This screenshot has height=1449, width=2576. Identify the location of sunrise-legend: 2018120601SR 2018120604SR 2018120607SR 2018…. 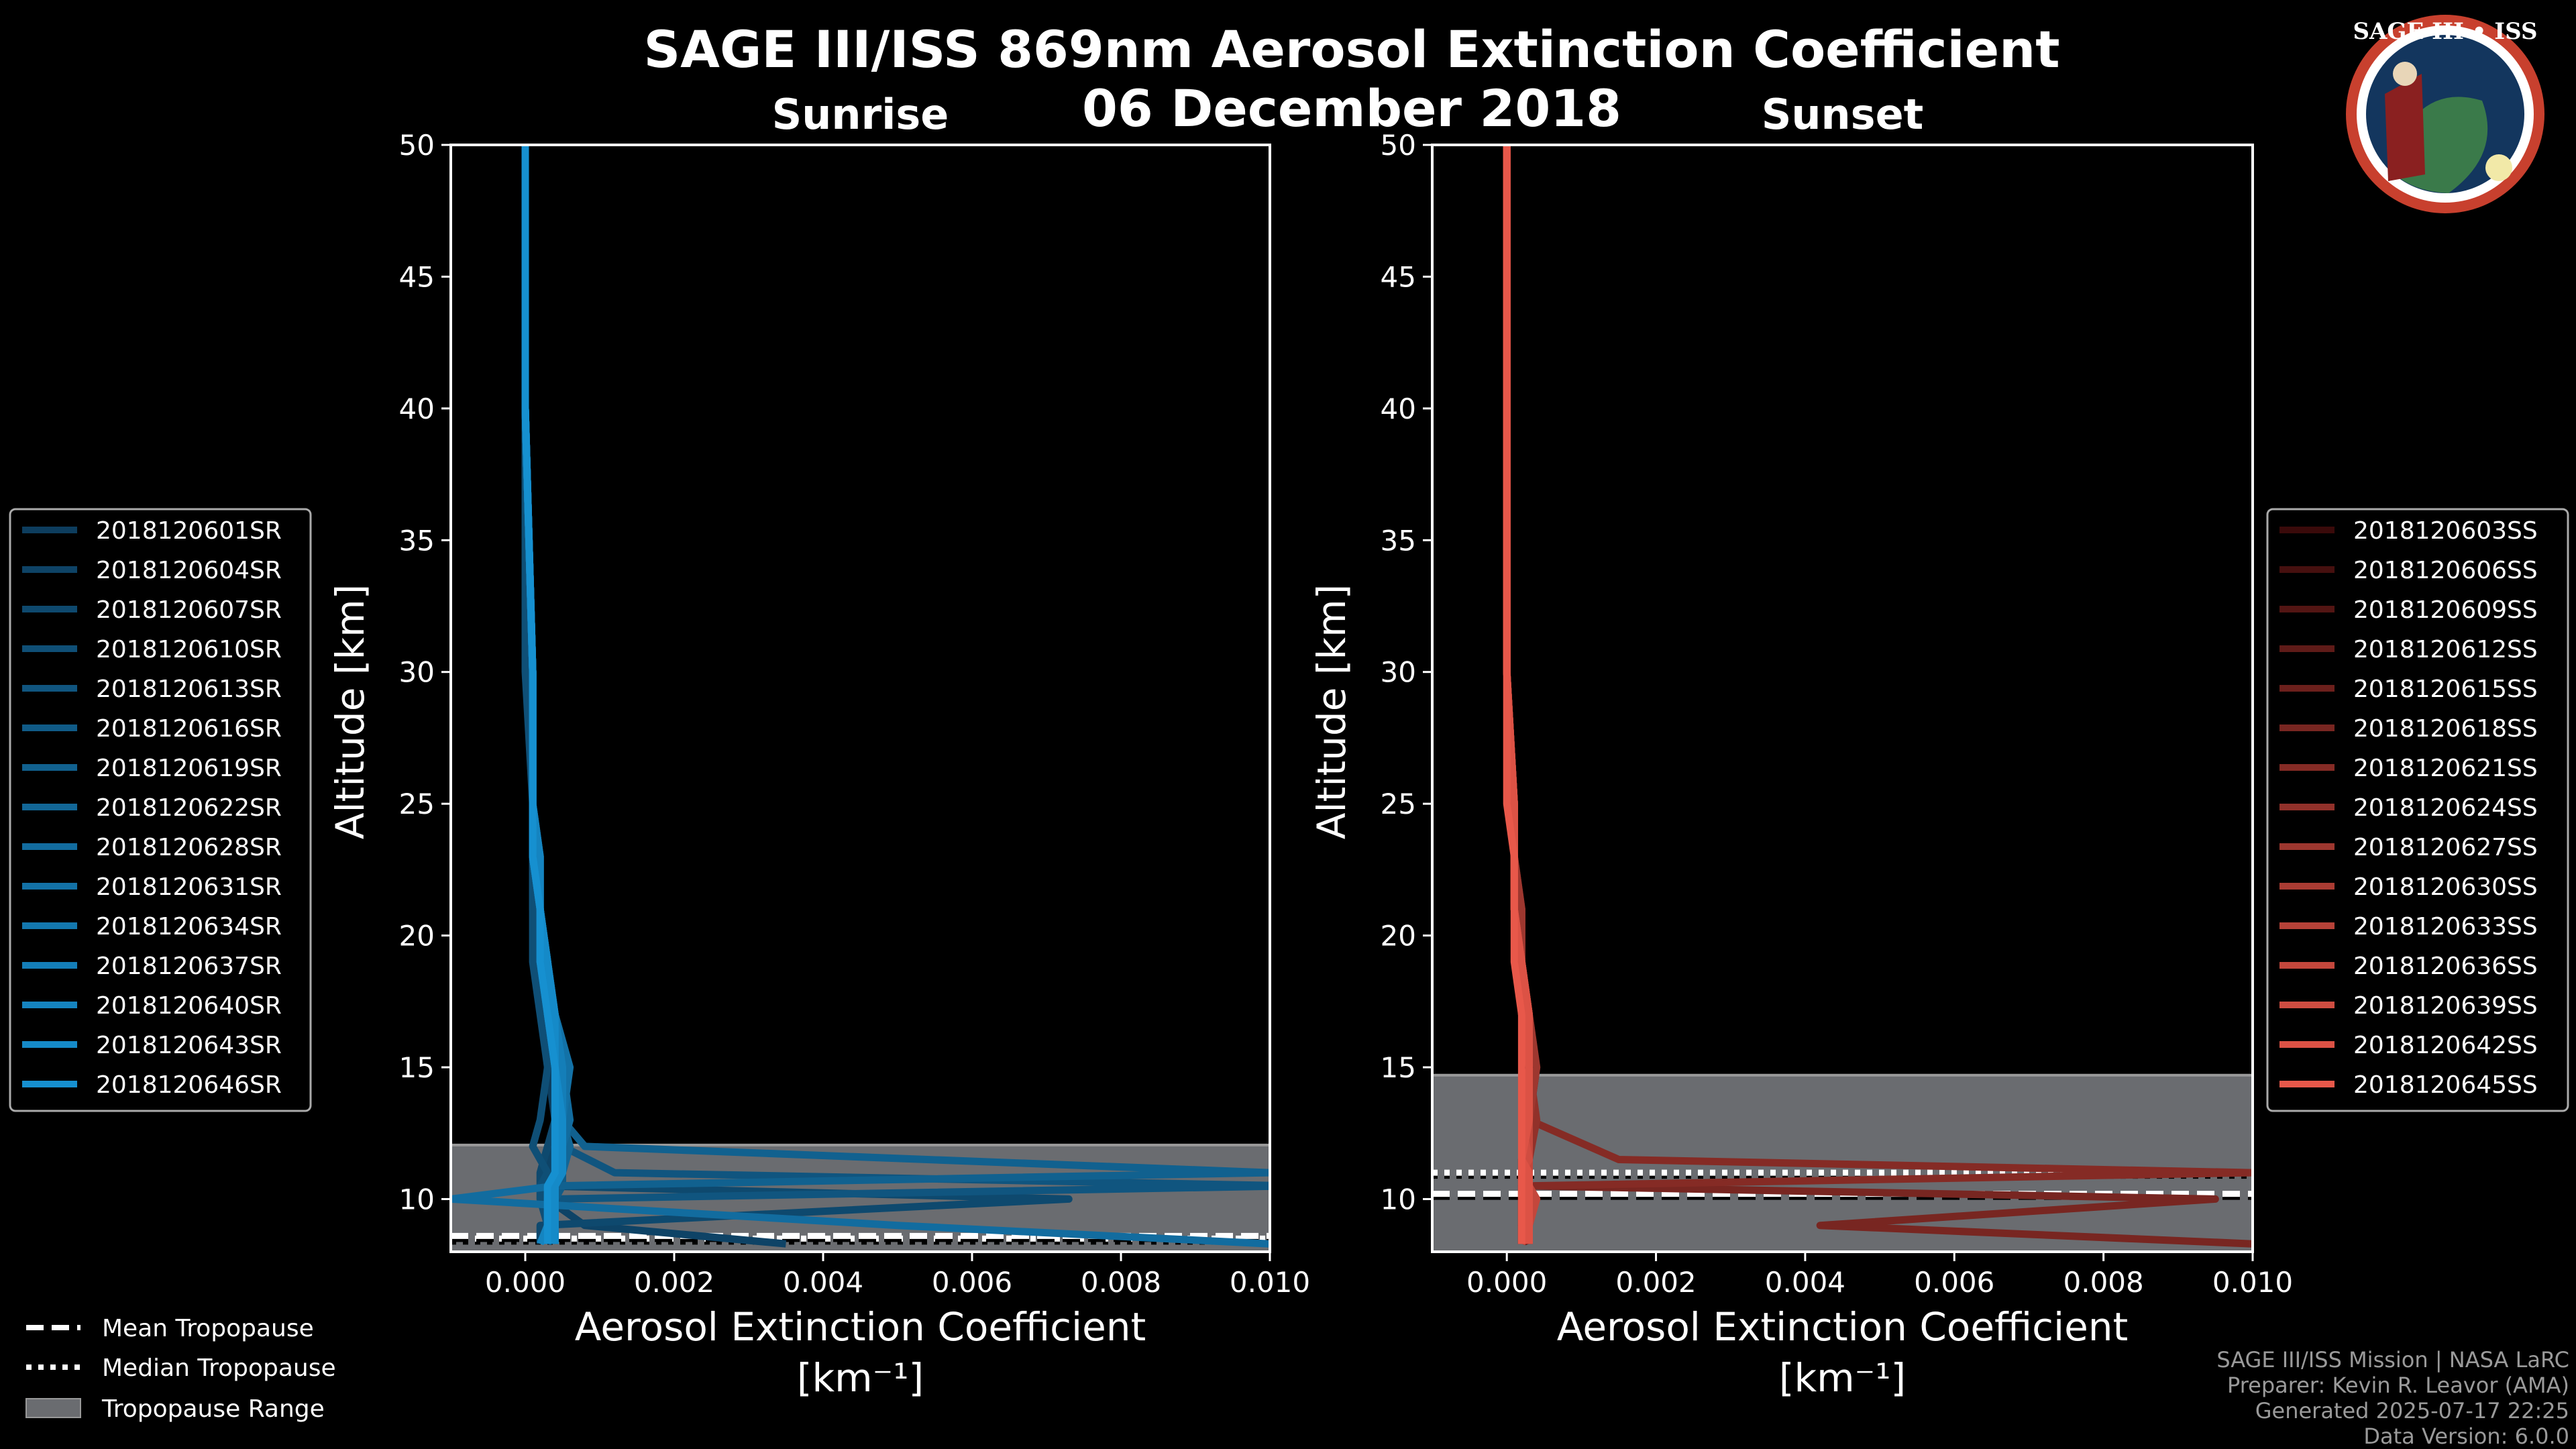
(160, 810).